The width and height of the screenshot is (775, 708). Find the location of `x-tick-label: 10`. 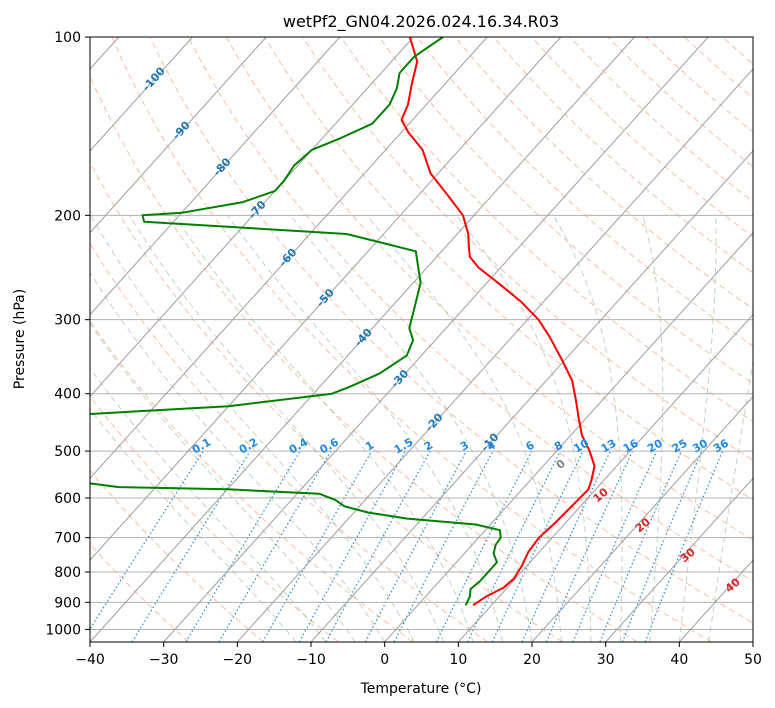

x-tick-label: 10 is located at coordinates (458, 660).